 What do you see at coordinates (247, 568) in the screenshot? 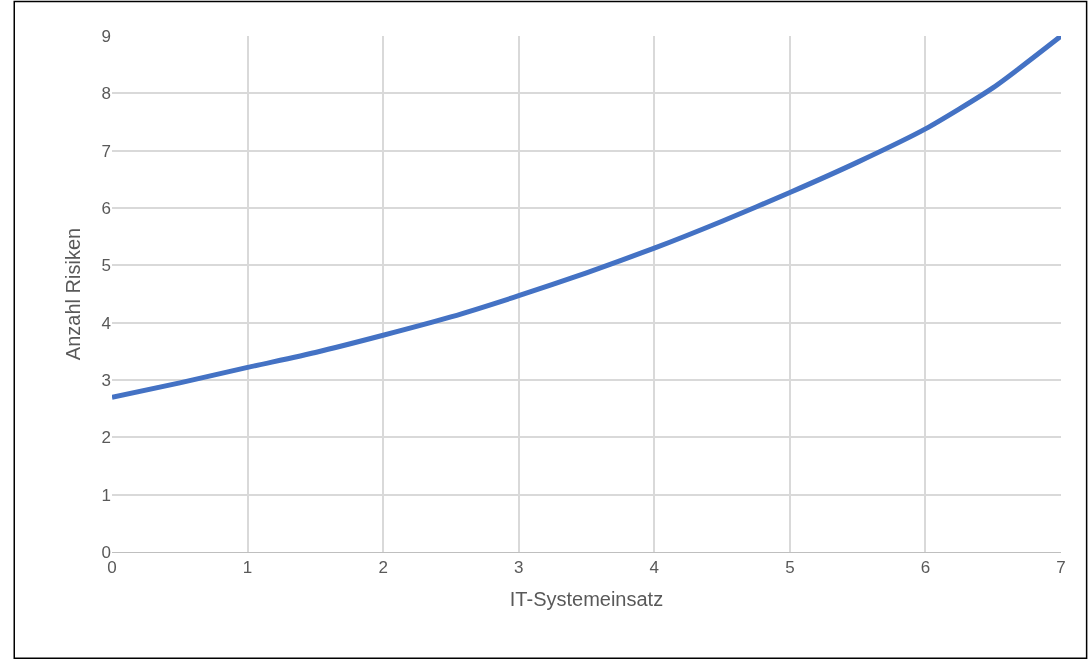
I see `x-tick-label: 1` at bounding box center [247, 568].